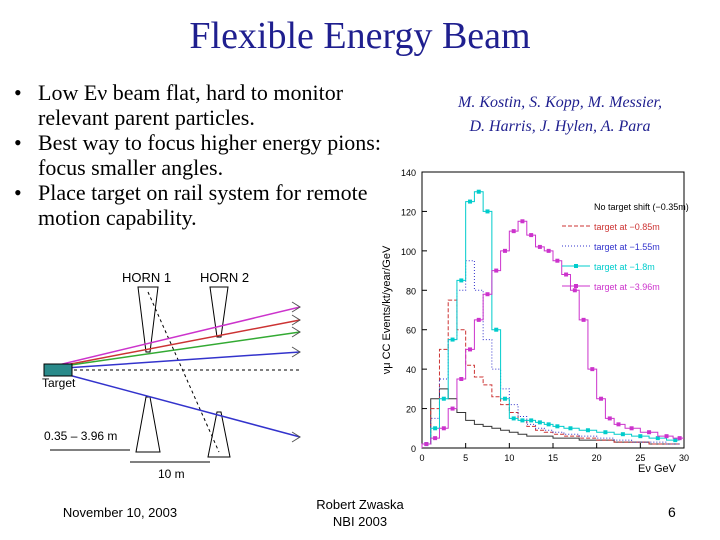  Describe the element at coordinates (171, 474) in the screenshot. I see `distance-label: 10 m` at that location.